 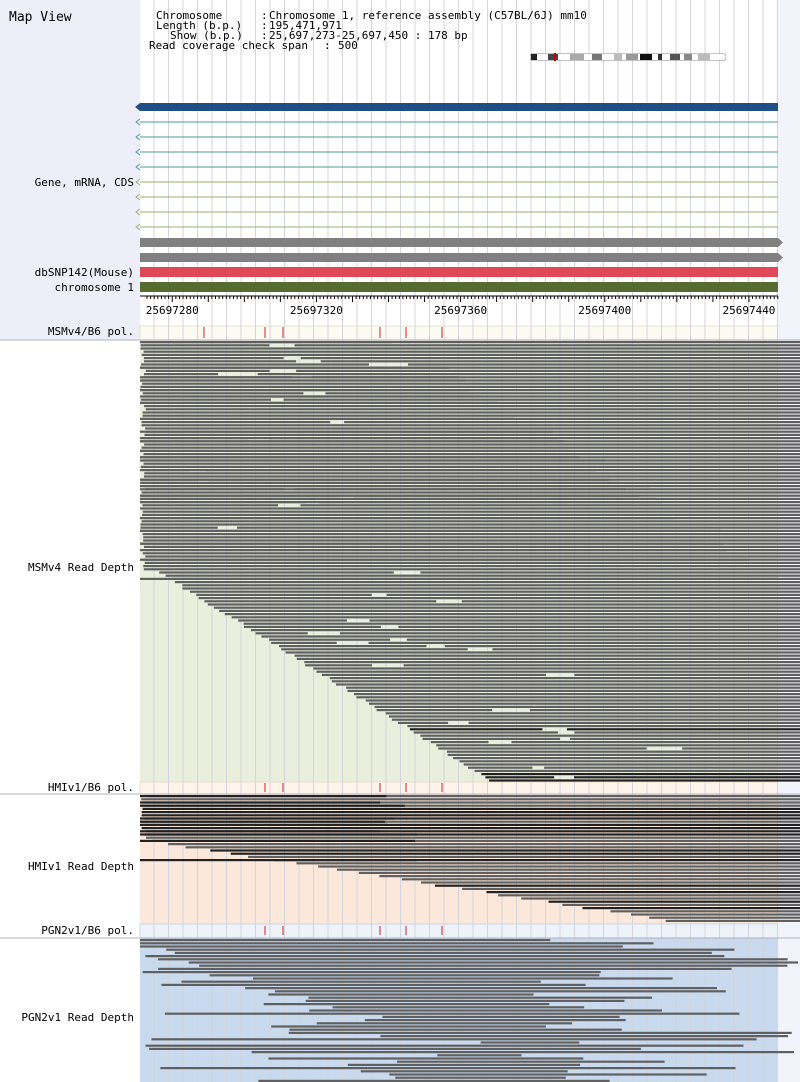 I want to click on mrna-arrow-icon, so click(x=138, y=122).